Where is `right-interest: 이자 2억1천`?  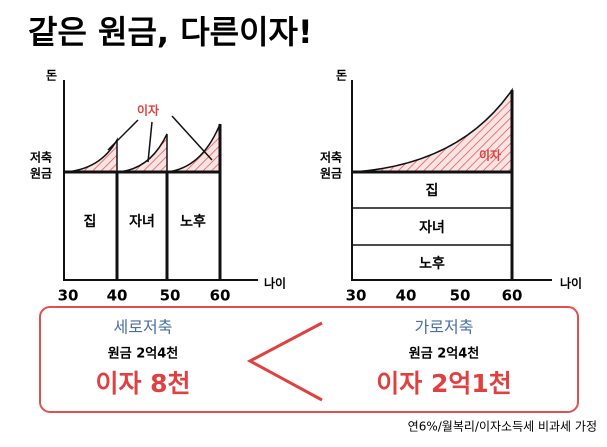 right-interest: 이자 2억1천 is located at coordinates (444, 383).